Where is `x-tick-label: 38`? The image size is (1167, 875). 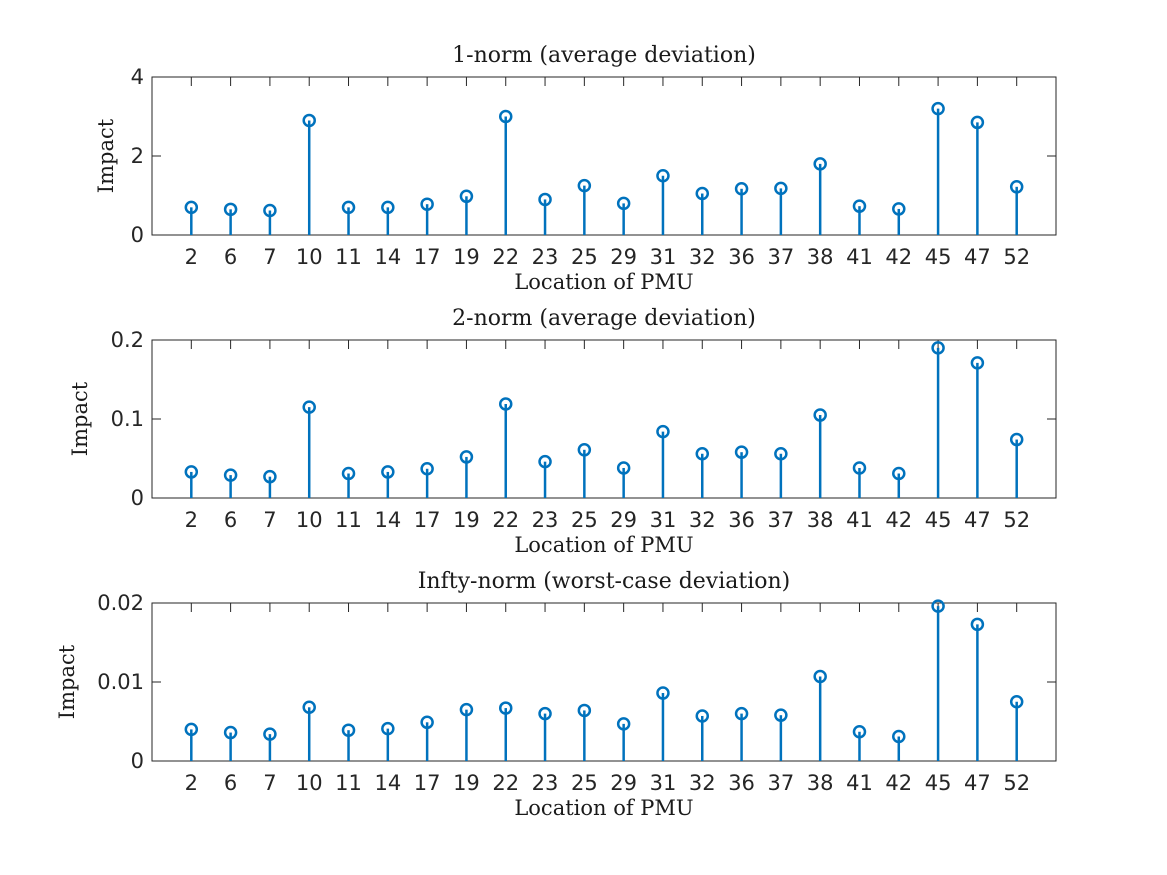
x-tick-label: 38 is located at coordinates (820, 520).